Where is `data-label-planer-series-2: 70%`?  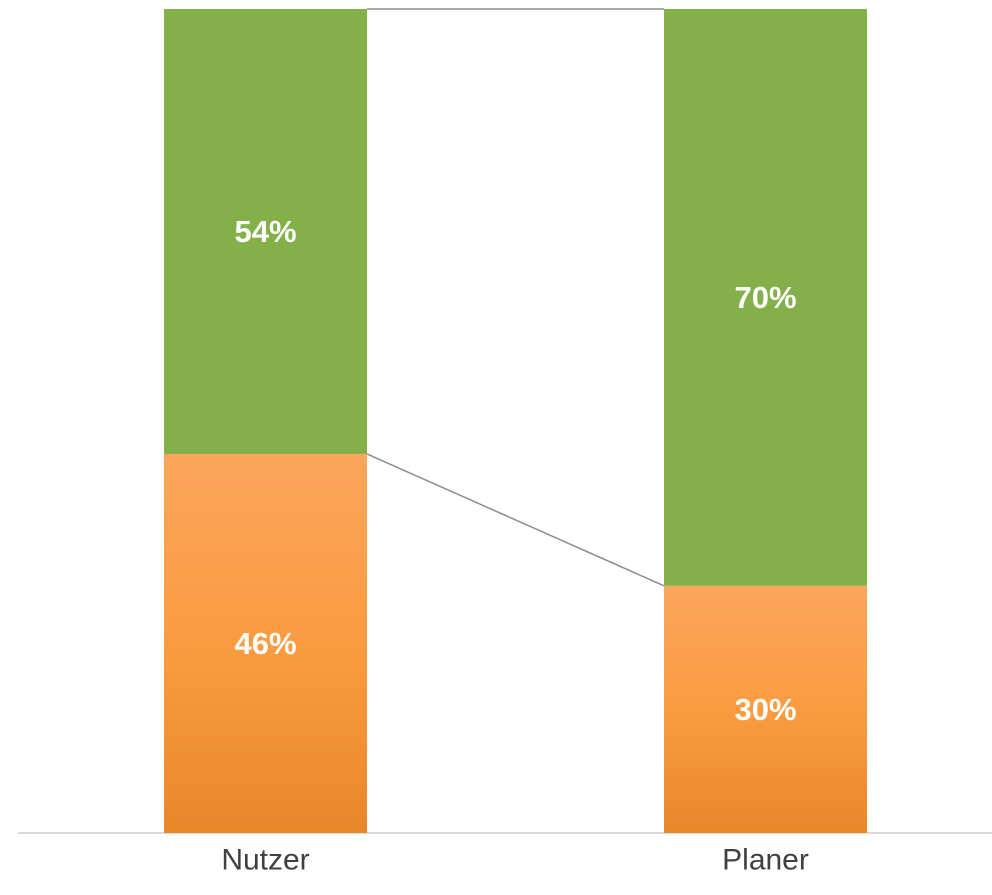
data-label-planer-series-2: 70% is located at coordinates (765, 297).